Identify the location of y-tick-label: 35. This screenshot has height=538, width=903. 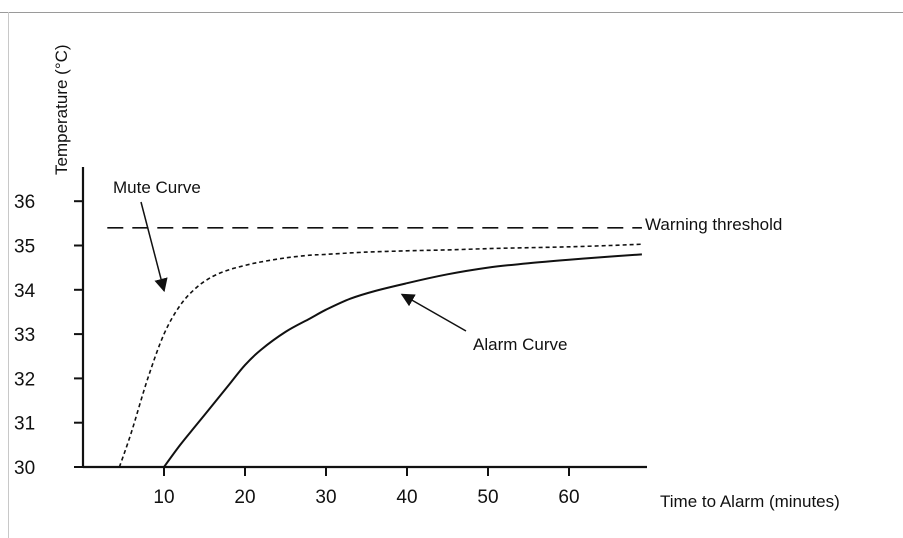
(24, 247).